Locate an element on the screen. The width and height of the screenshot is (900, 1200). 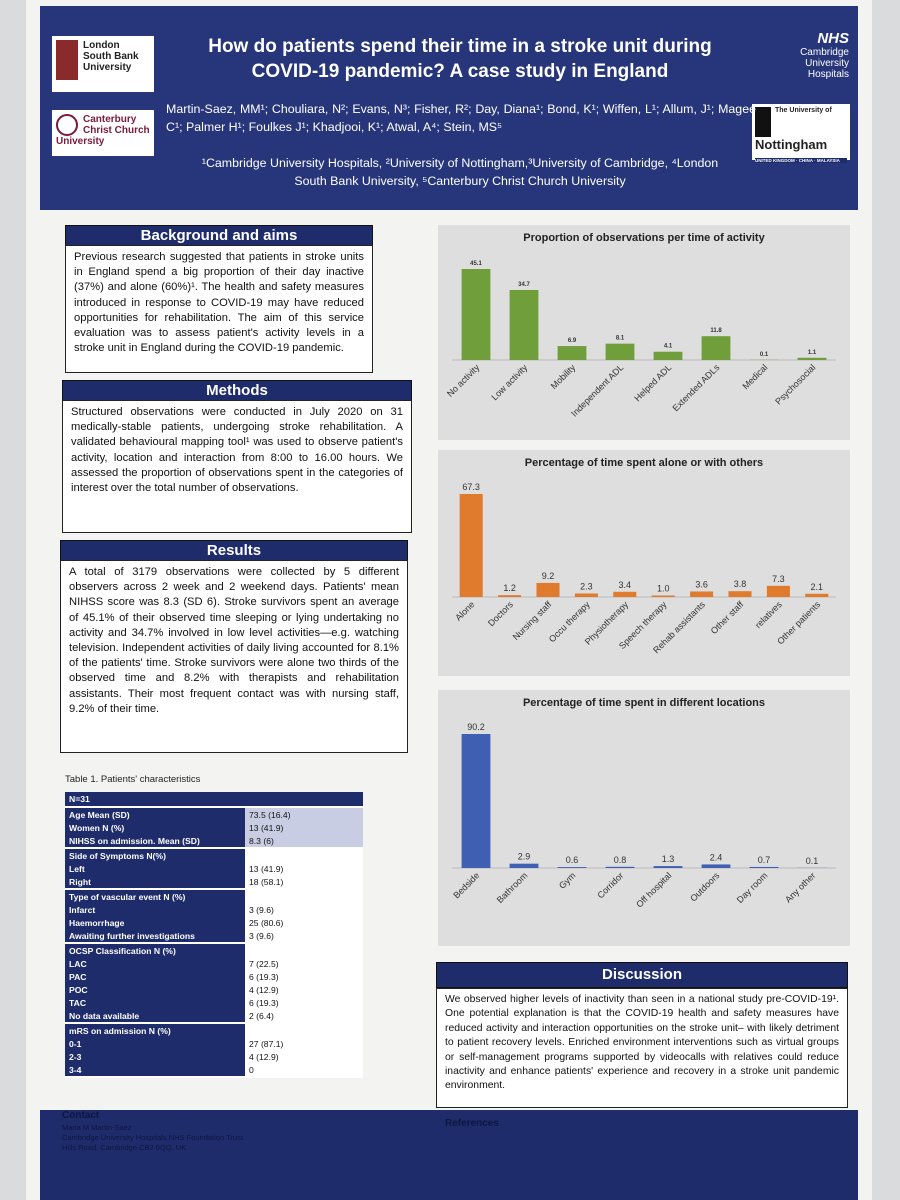
table-row: Left 13 (41.9) is located at coordinates (214, 868).